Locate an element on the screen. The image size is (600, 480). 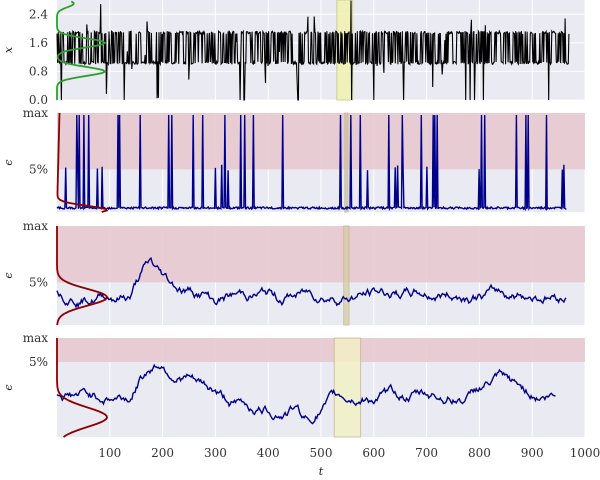
x-axis-label: t is located at coordinates (321, 471).